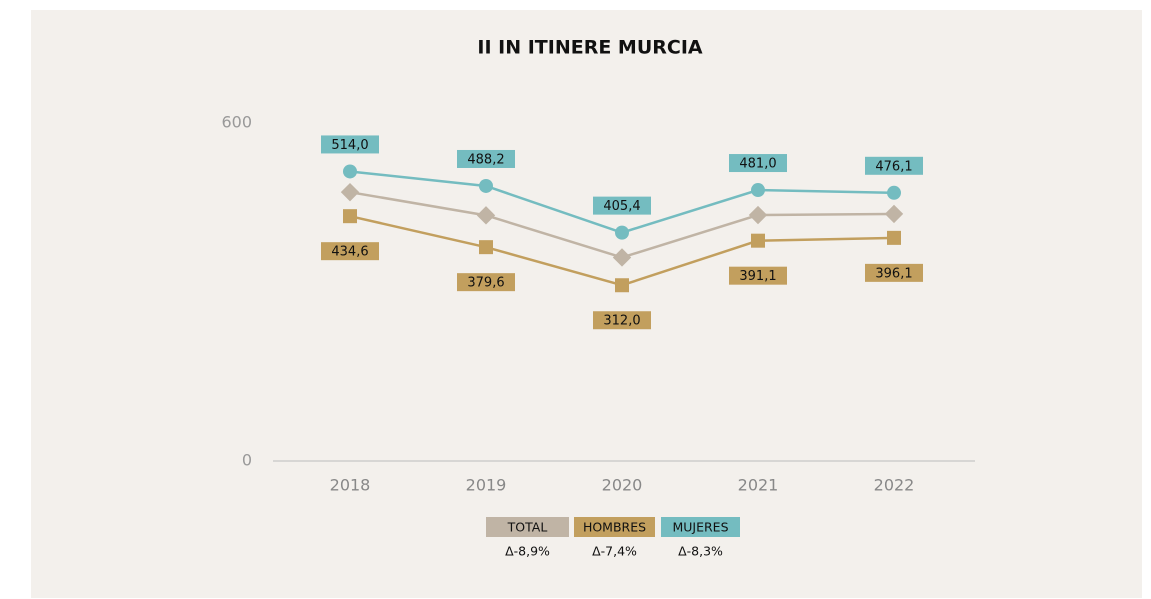 Image resolution: width=1151 pixels, height=599 pixels. I want to click on data-label: 481,0, so click(757, 164).